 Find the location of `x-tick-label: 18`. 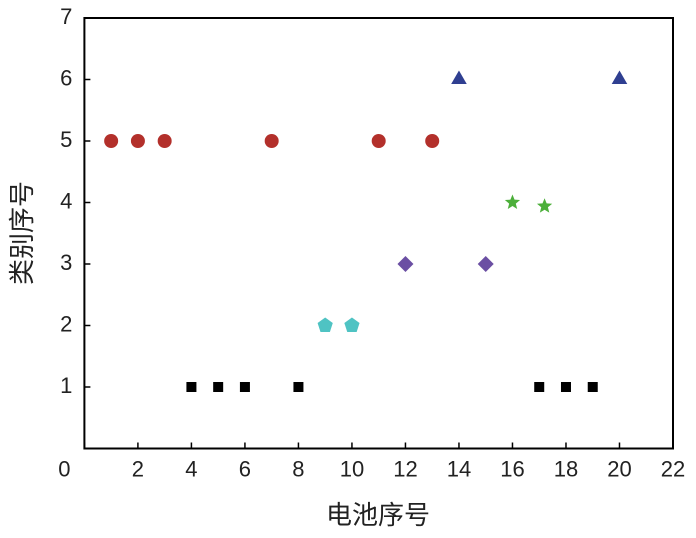

x-tick-label: 18 is located at coordinates (566, 468).